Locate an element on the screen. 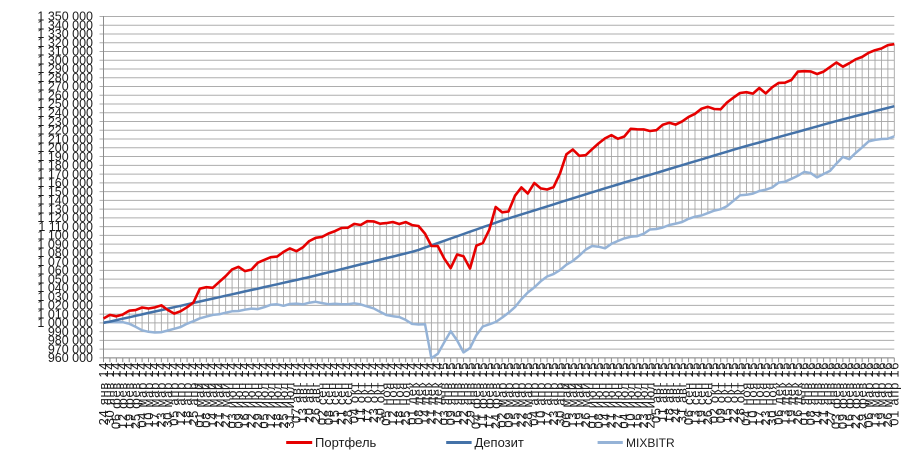  svg-text: 30 ноя 15 is located at coordinates (771, 394).